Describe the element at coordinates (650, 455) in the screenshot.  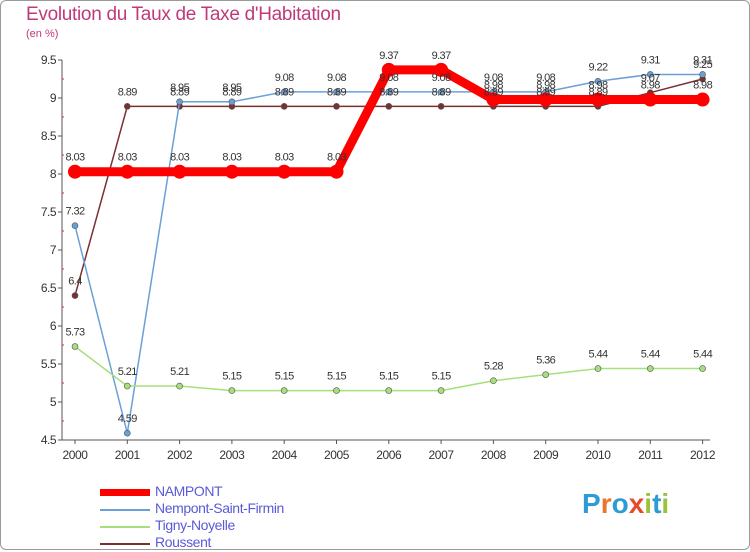
I see `x-tick-label: 2011` at that location.